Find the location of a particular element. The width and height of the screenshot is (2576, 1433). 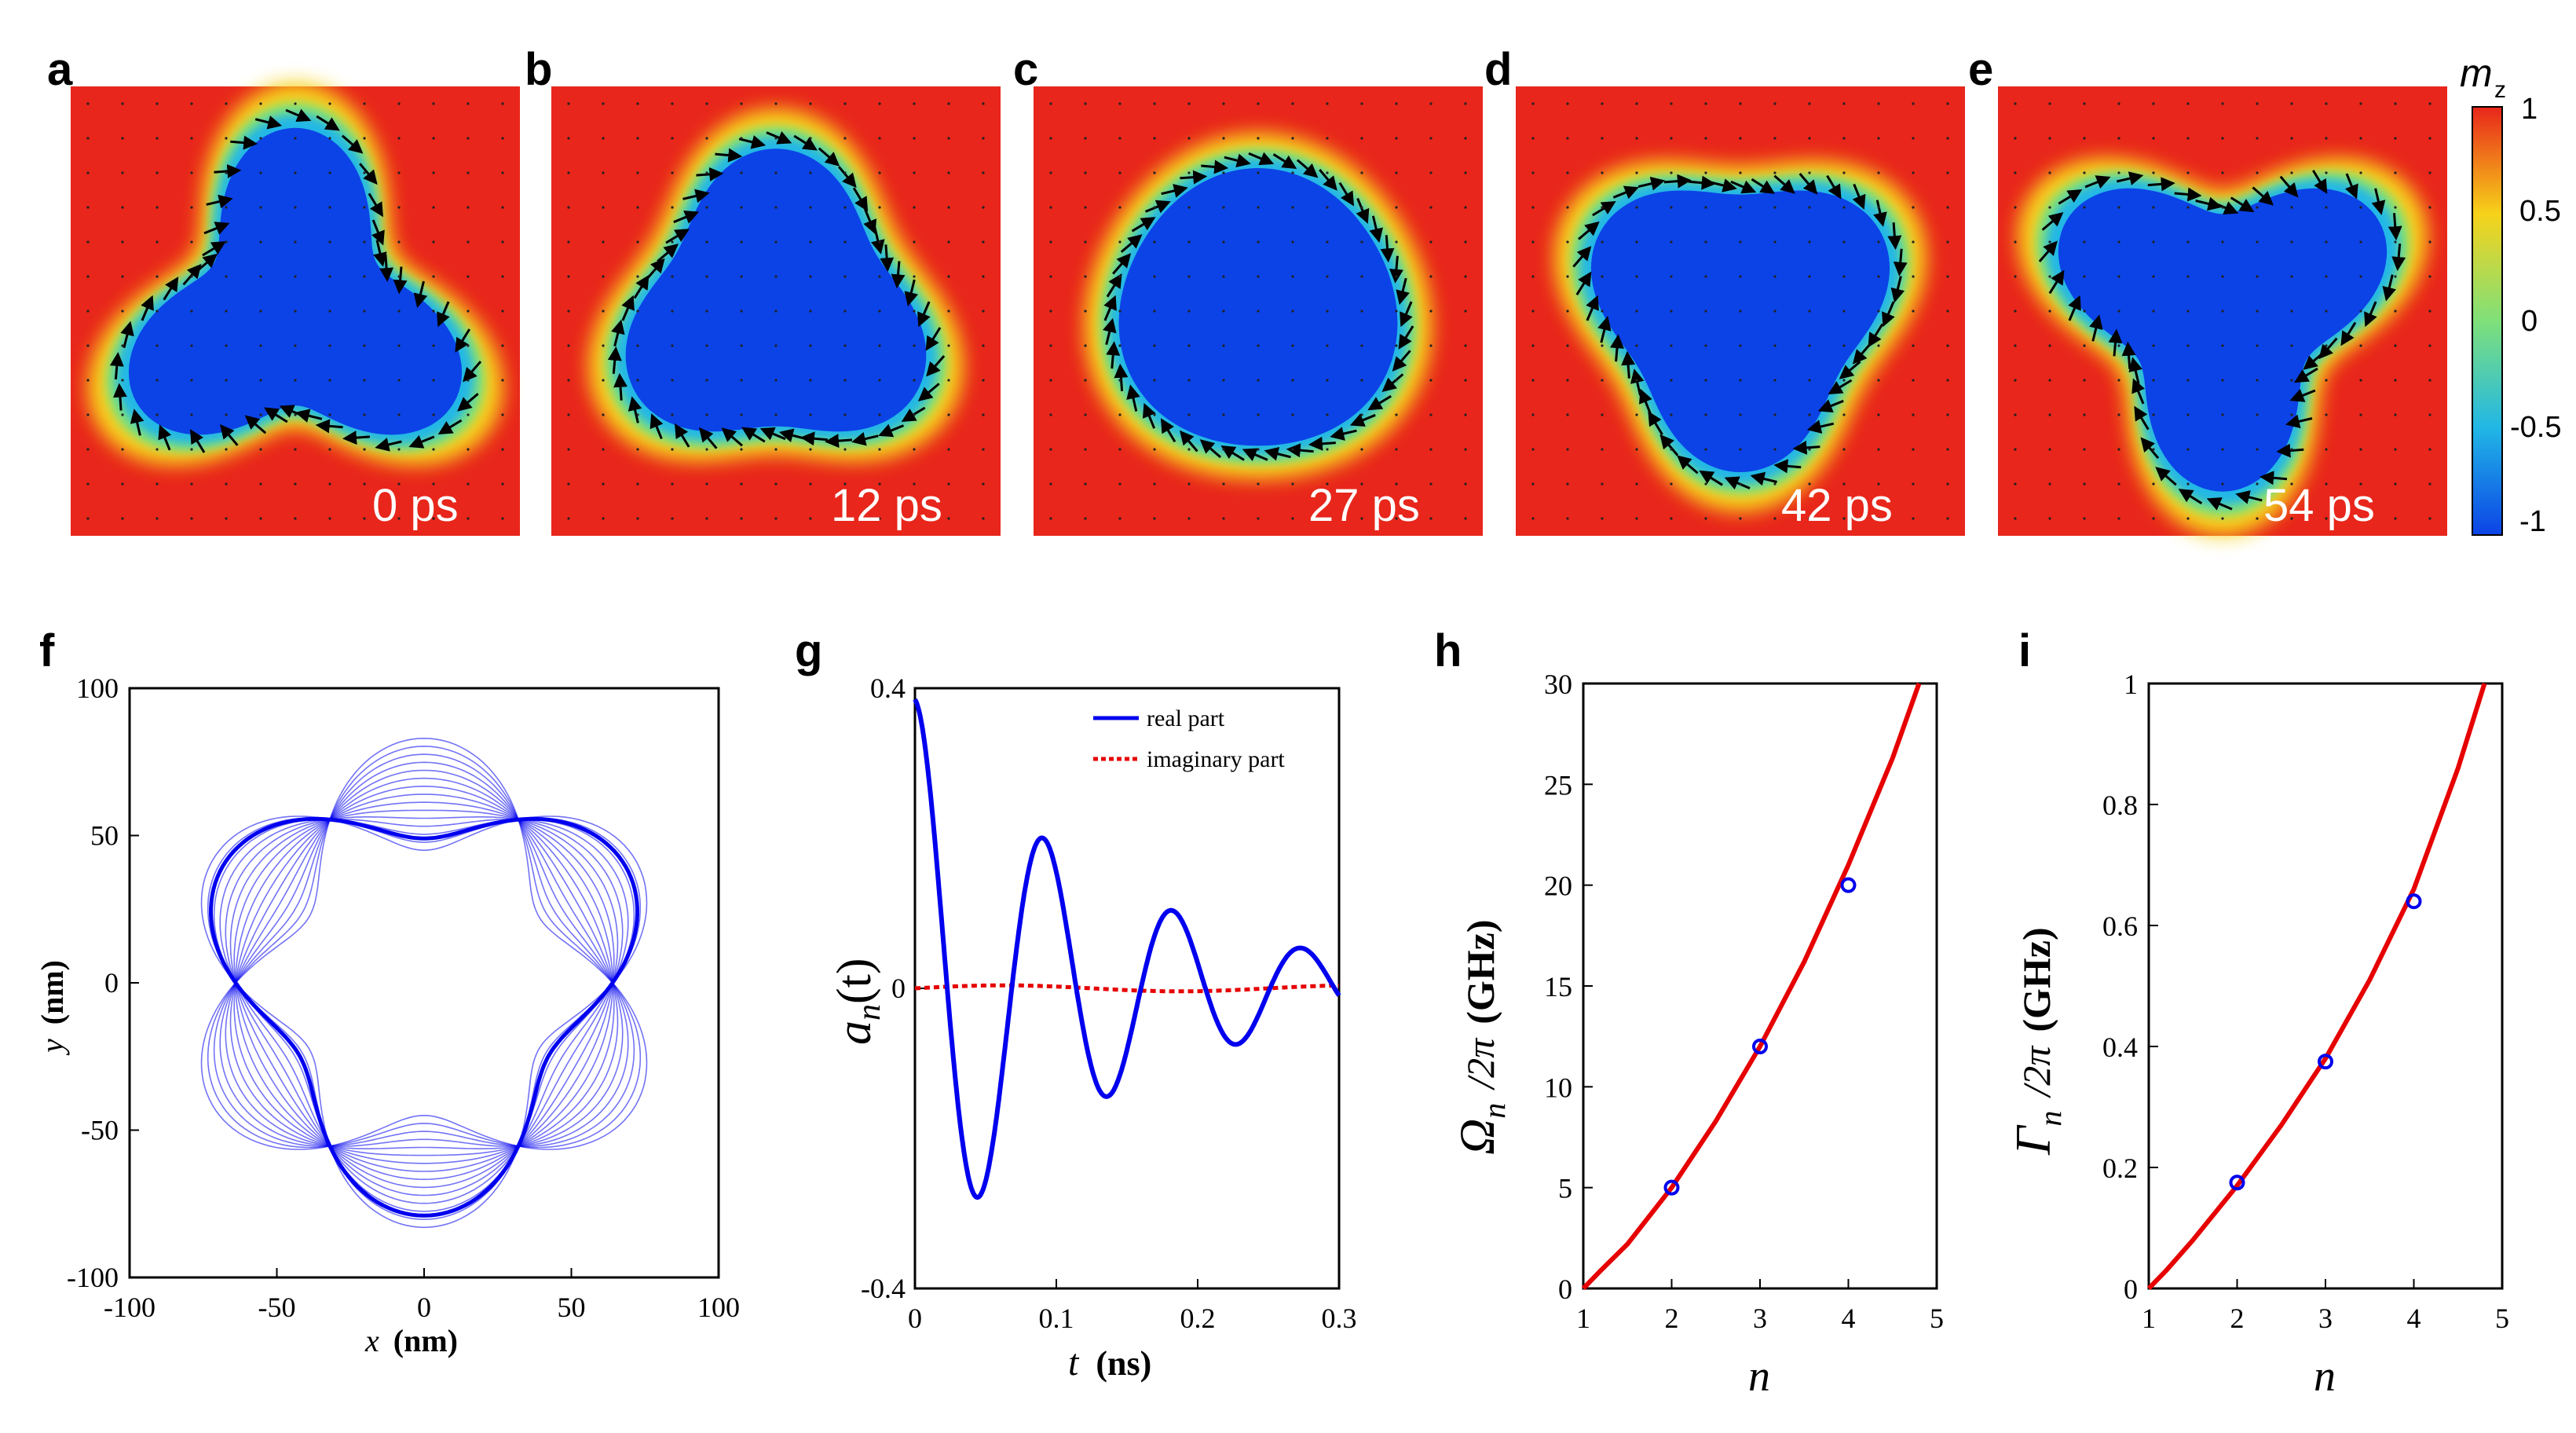

colorbar-tick-1: 1 is located at coordinates (2529, 109).